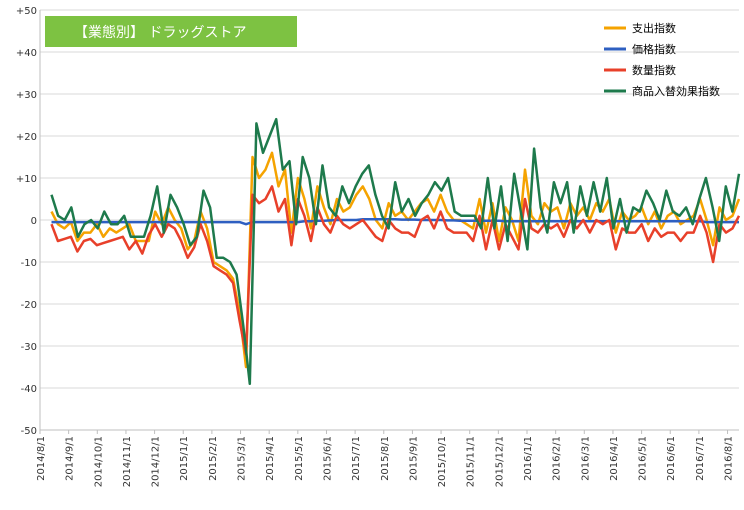  Describe the element at coordinates (654, 49) in the screenshot. I see `legend-label: 価格指数` at that location.